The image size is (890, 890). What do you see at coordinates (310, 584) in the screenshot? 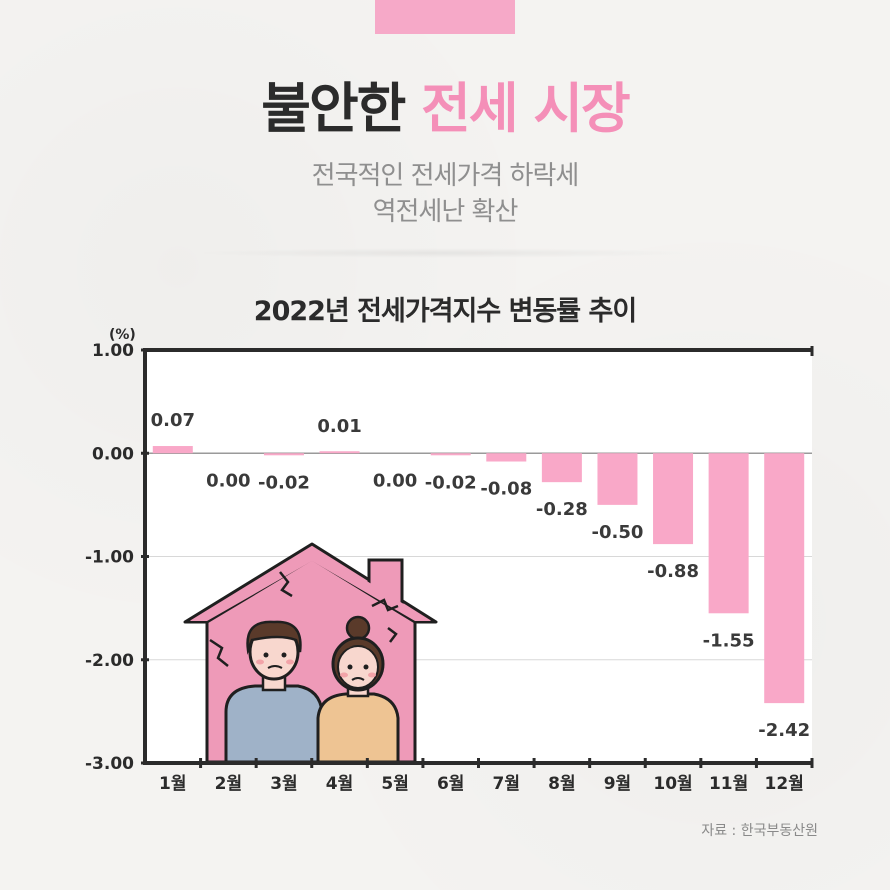
I see `house-roof-fill` at bounding box center [310, 584].